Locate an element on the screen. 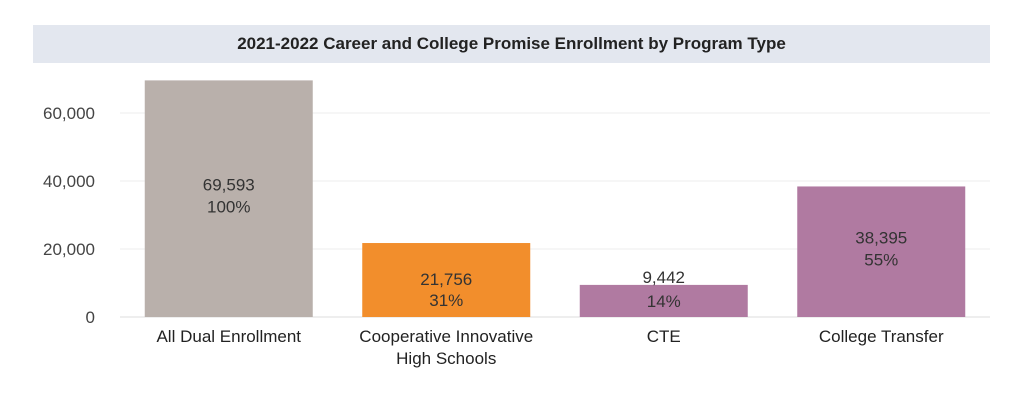 The image size is (1024, 402). y-tick-label: 40,000 is located at coordinates (69, 181).